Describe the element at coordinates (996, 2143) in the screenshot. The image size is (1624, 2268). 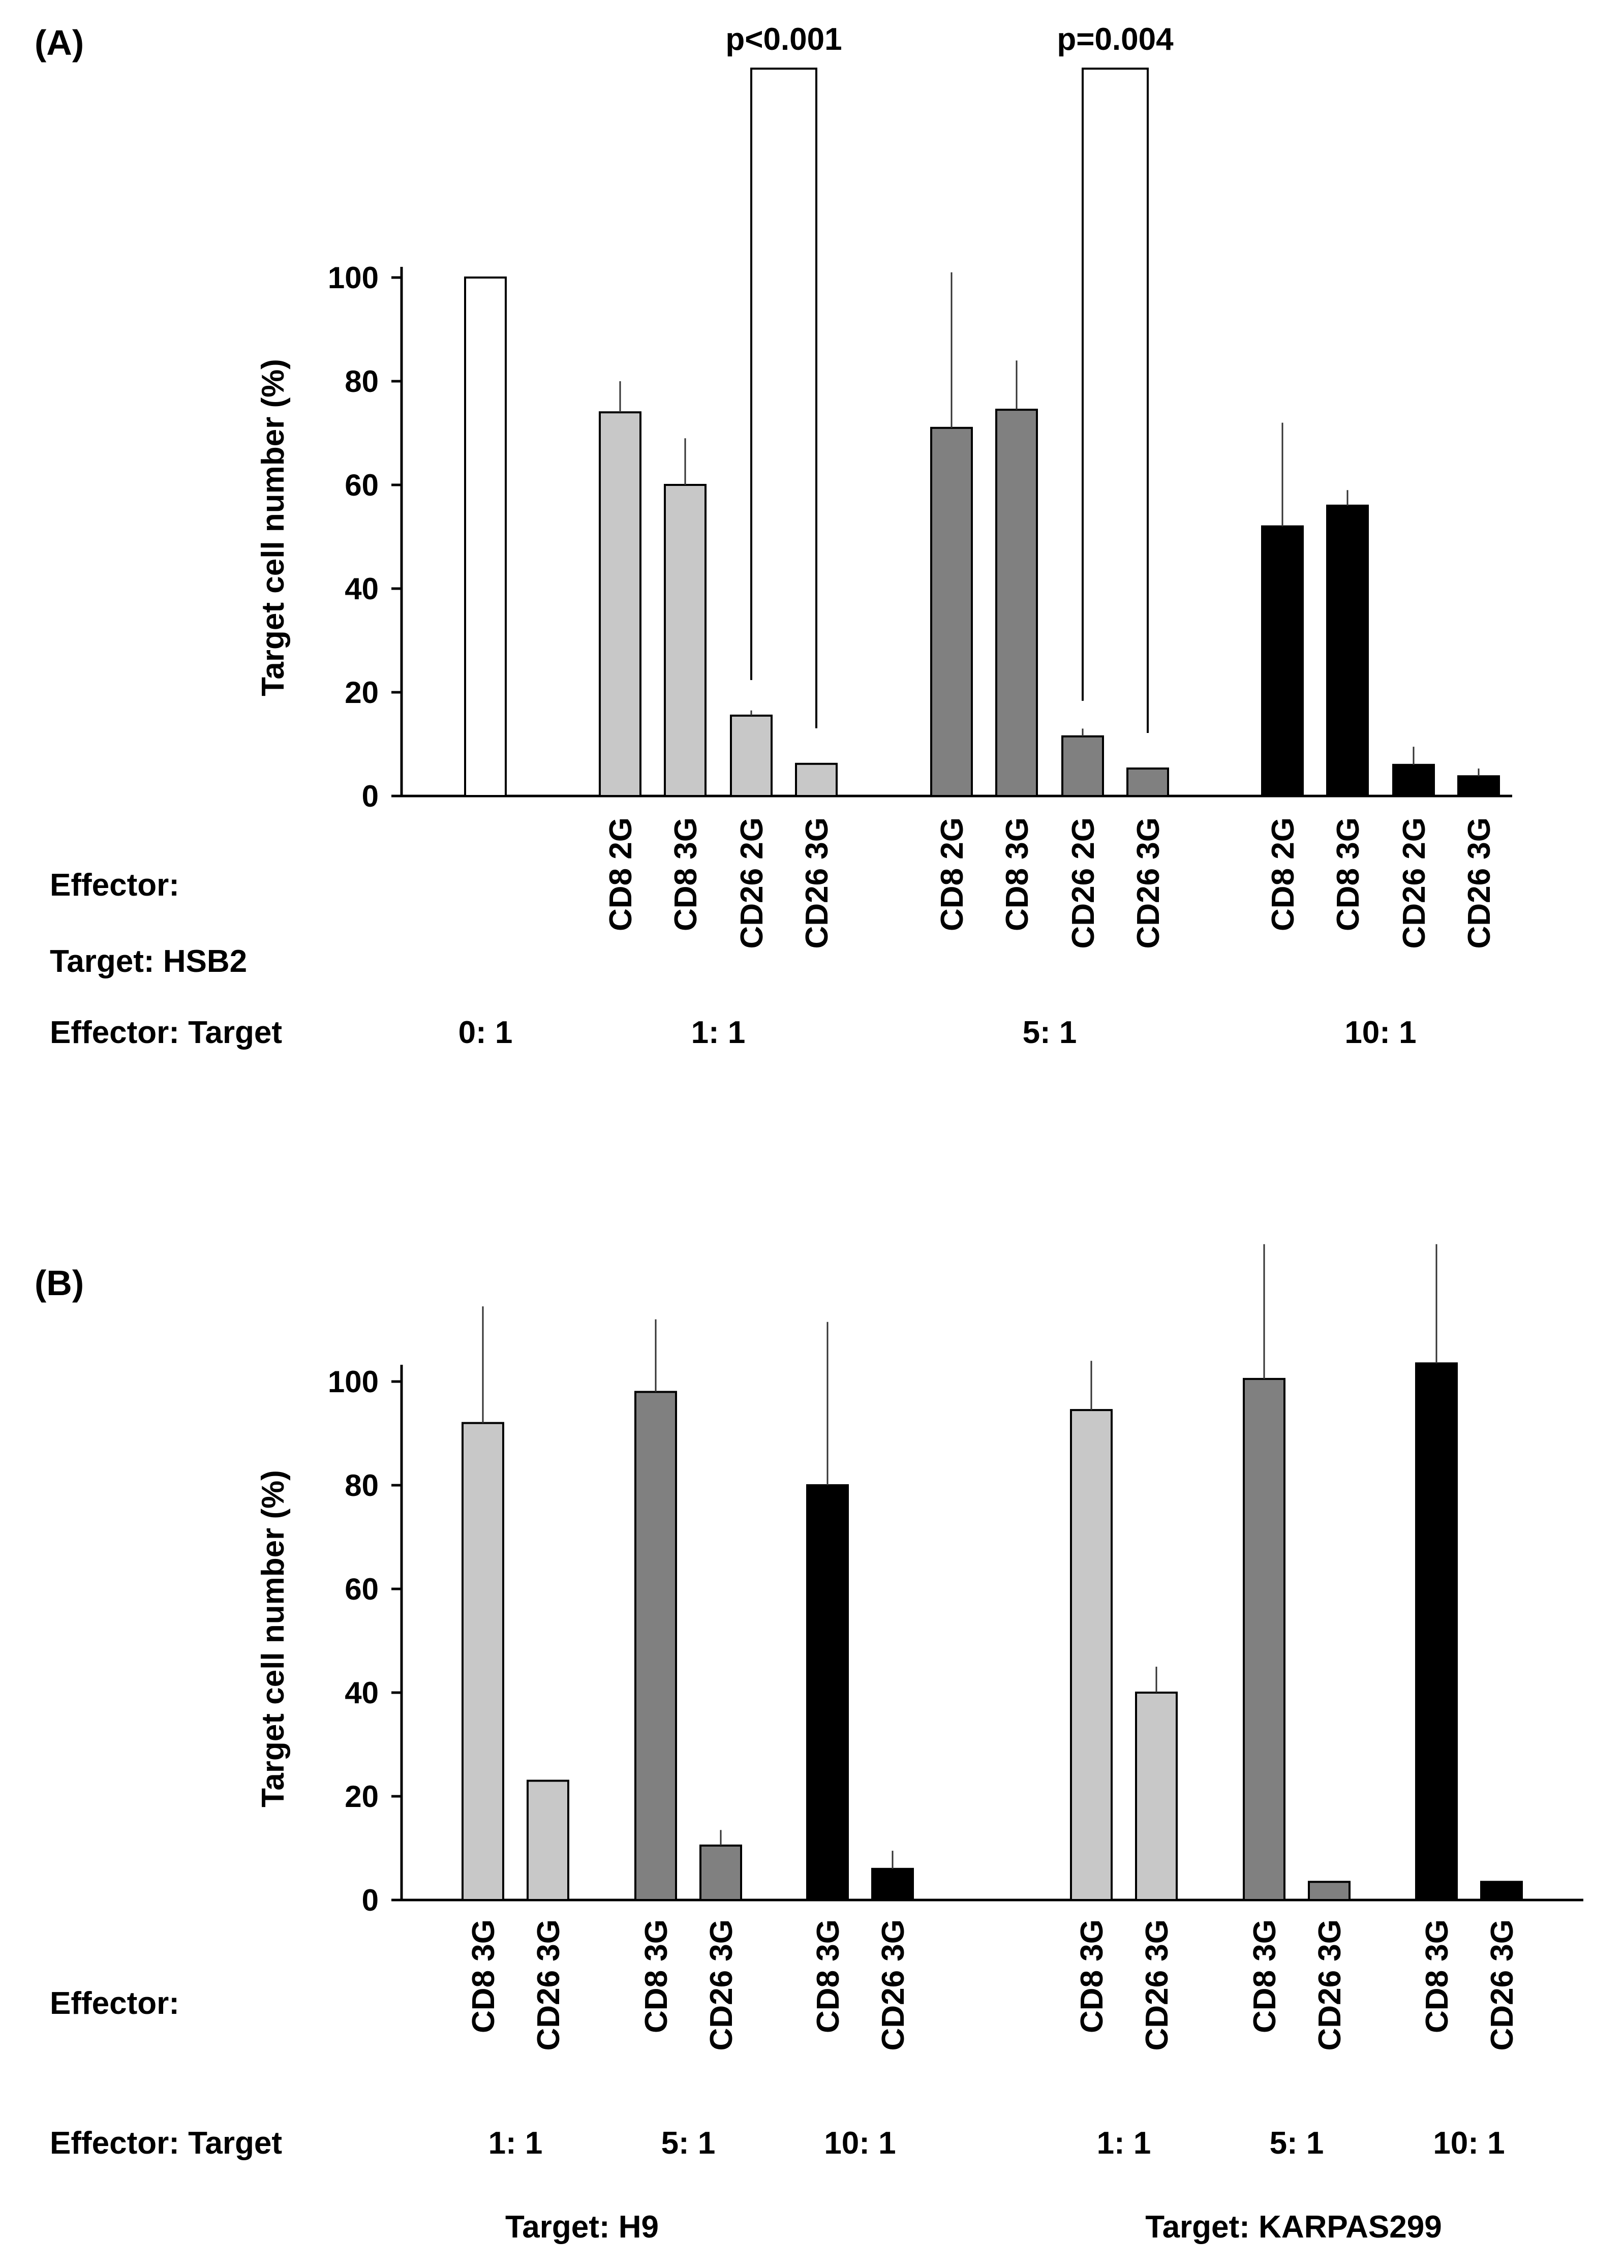
I see `panel-b-ratio-labels: 1: 1 5: 1 10: 1 1: 1 5: 1 10: 1` at that location.